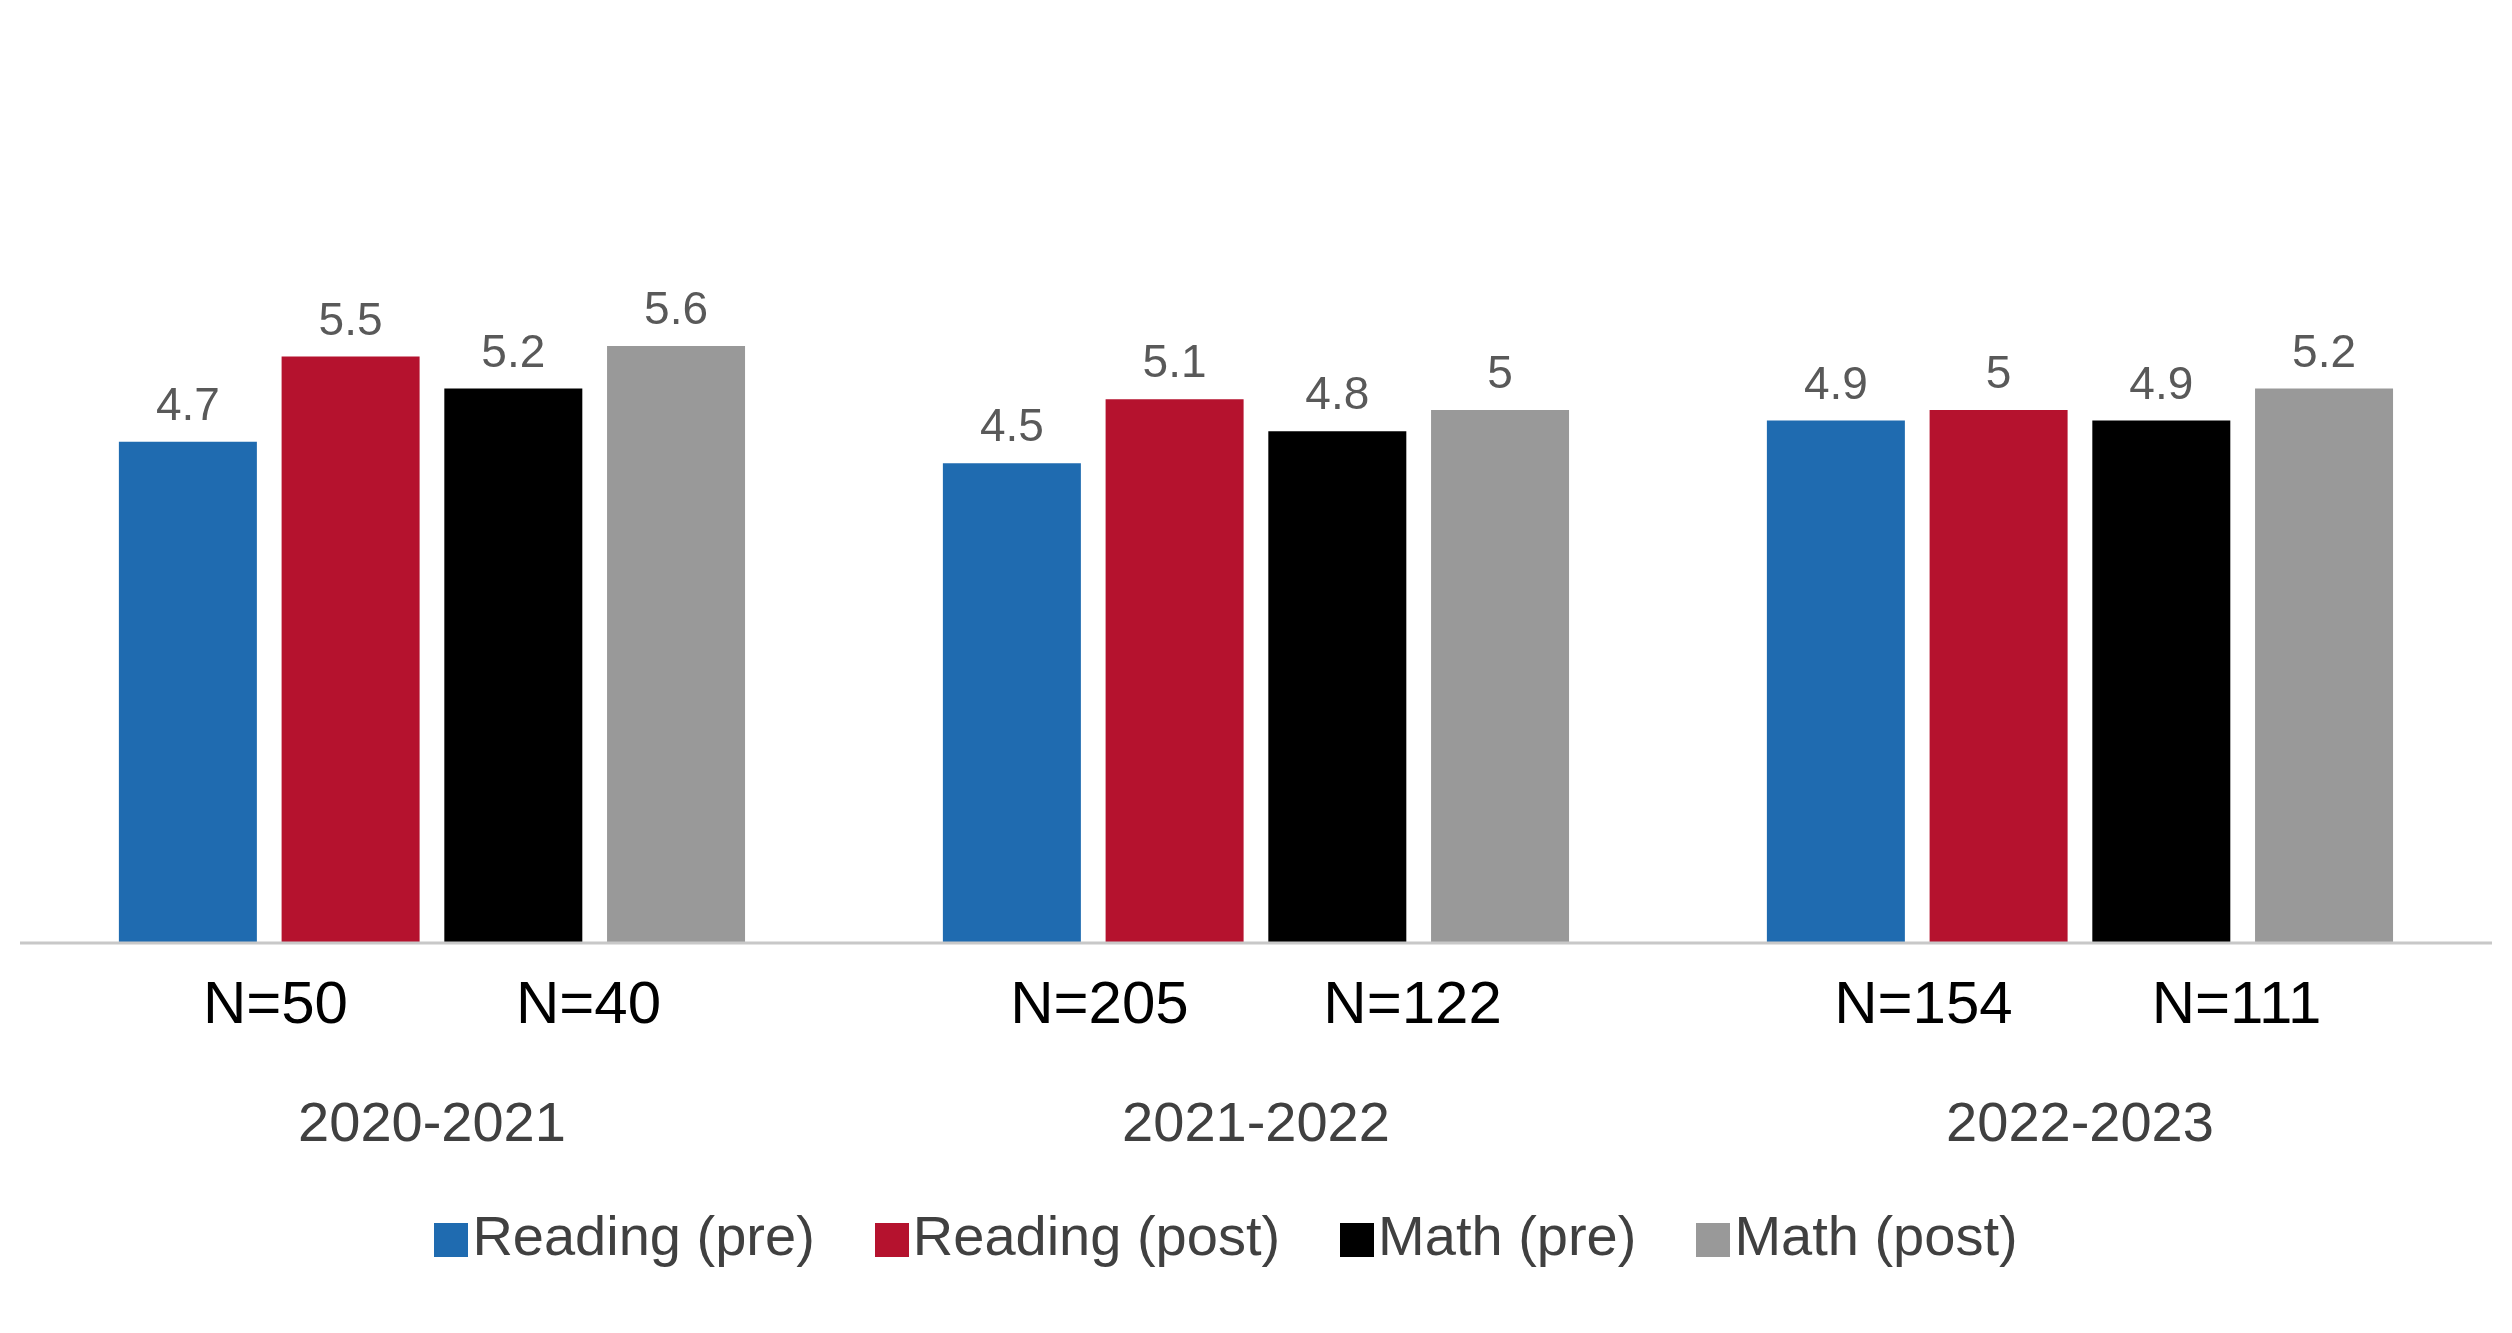 The width and height of the screenshot is (2512, 1333). What do you see at coordinates (1256, 1121) in the screenshot?
I see `x-tick-label: 2021-2022` at bounding box center [1256, 1121].